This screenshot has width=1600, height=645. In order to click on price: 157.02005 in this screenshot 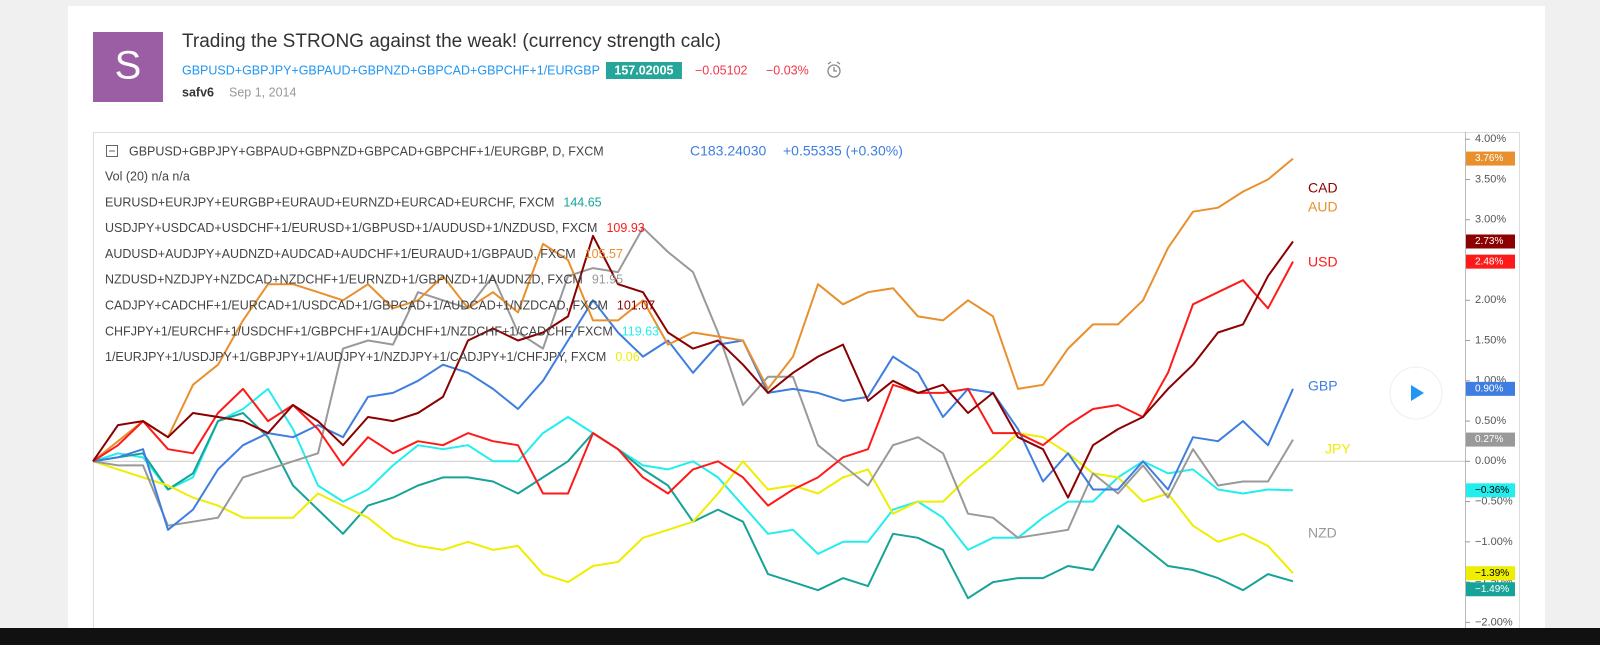, I will do `click(643, 70)`.